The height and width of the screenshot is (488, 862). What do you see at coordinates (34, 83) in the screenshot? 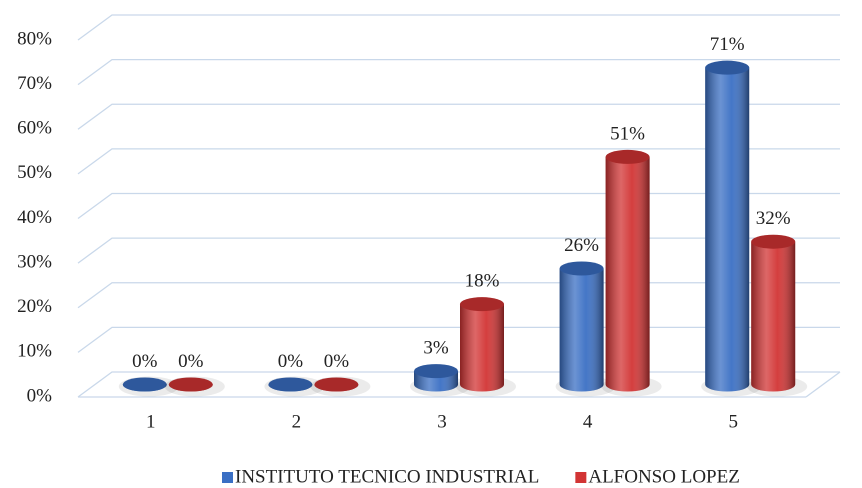
I see `y-tick-label: 70%` at bounding box center [34, 83].